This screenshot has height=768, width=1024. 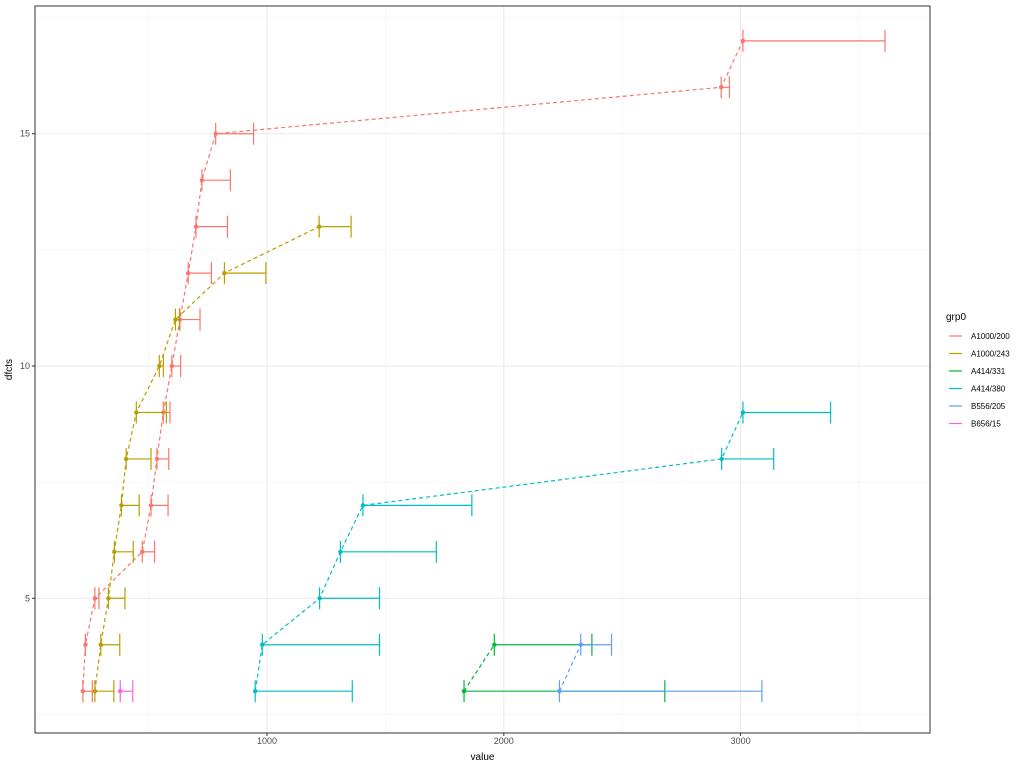 I want to click on y-tick-label: 5, so click(x=27, y=598).